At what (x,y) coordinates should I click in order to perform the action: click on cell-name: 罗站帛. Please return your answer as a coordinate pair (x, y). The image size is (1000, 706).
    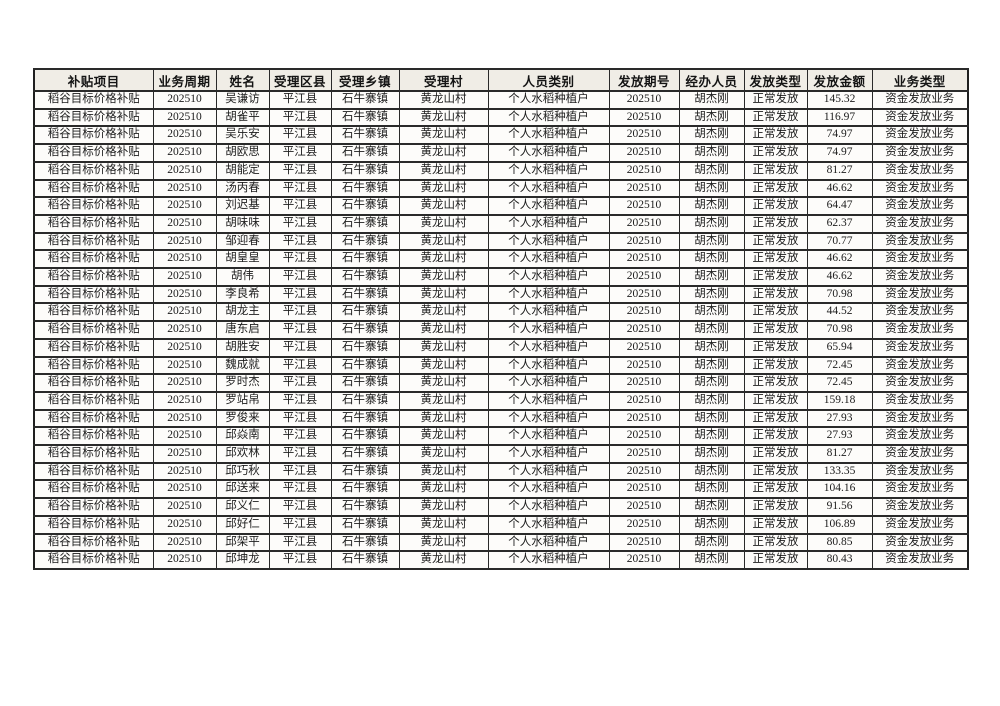
    Looking at the image, I should click on (242, 400).